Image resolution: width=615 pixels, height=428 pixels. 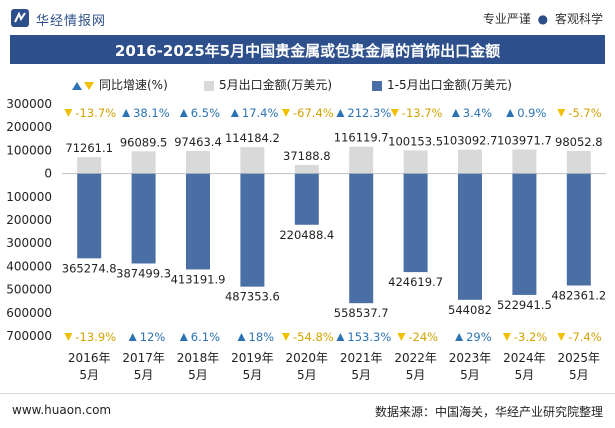 I want to click on monthly-growth-label: 0.9%, so click(x=531, y=113).